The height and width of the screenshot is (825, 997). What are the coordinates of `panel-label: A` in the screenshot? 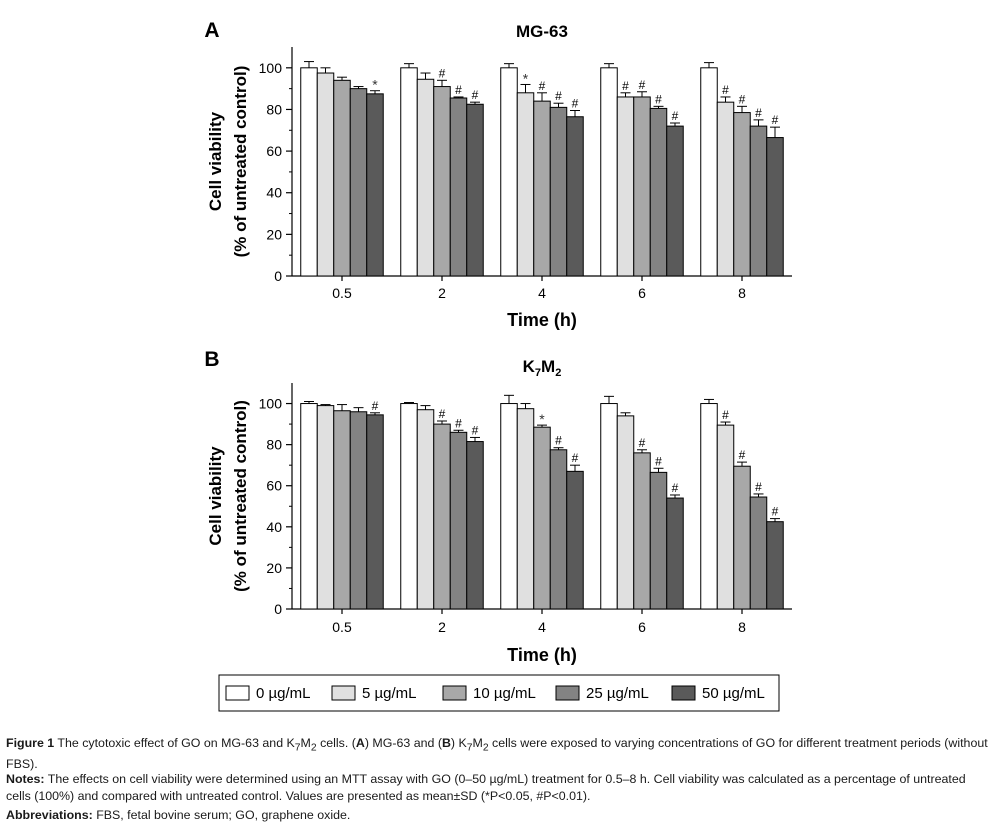 It's located at (211, 30).